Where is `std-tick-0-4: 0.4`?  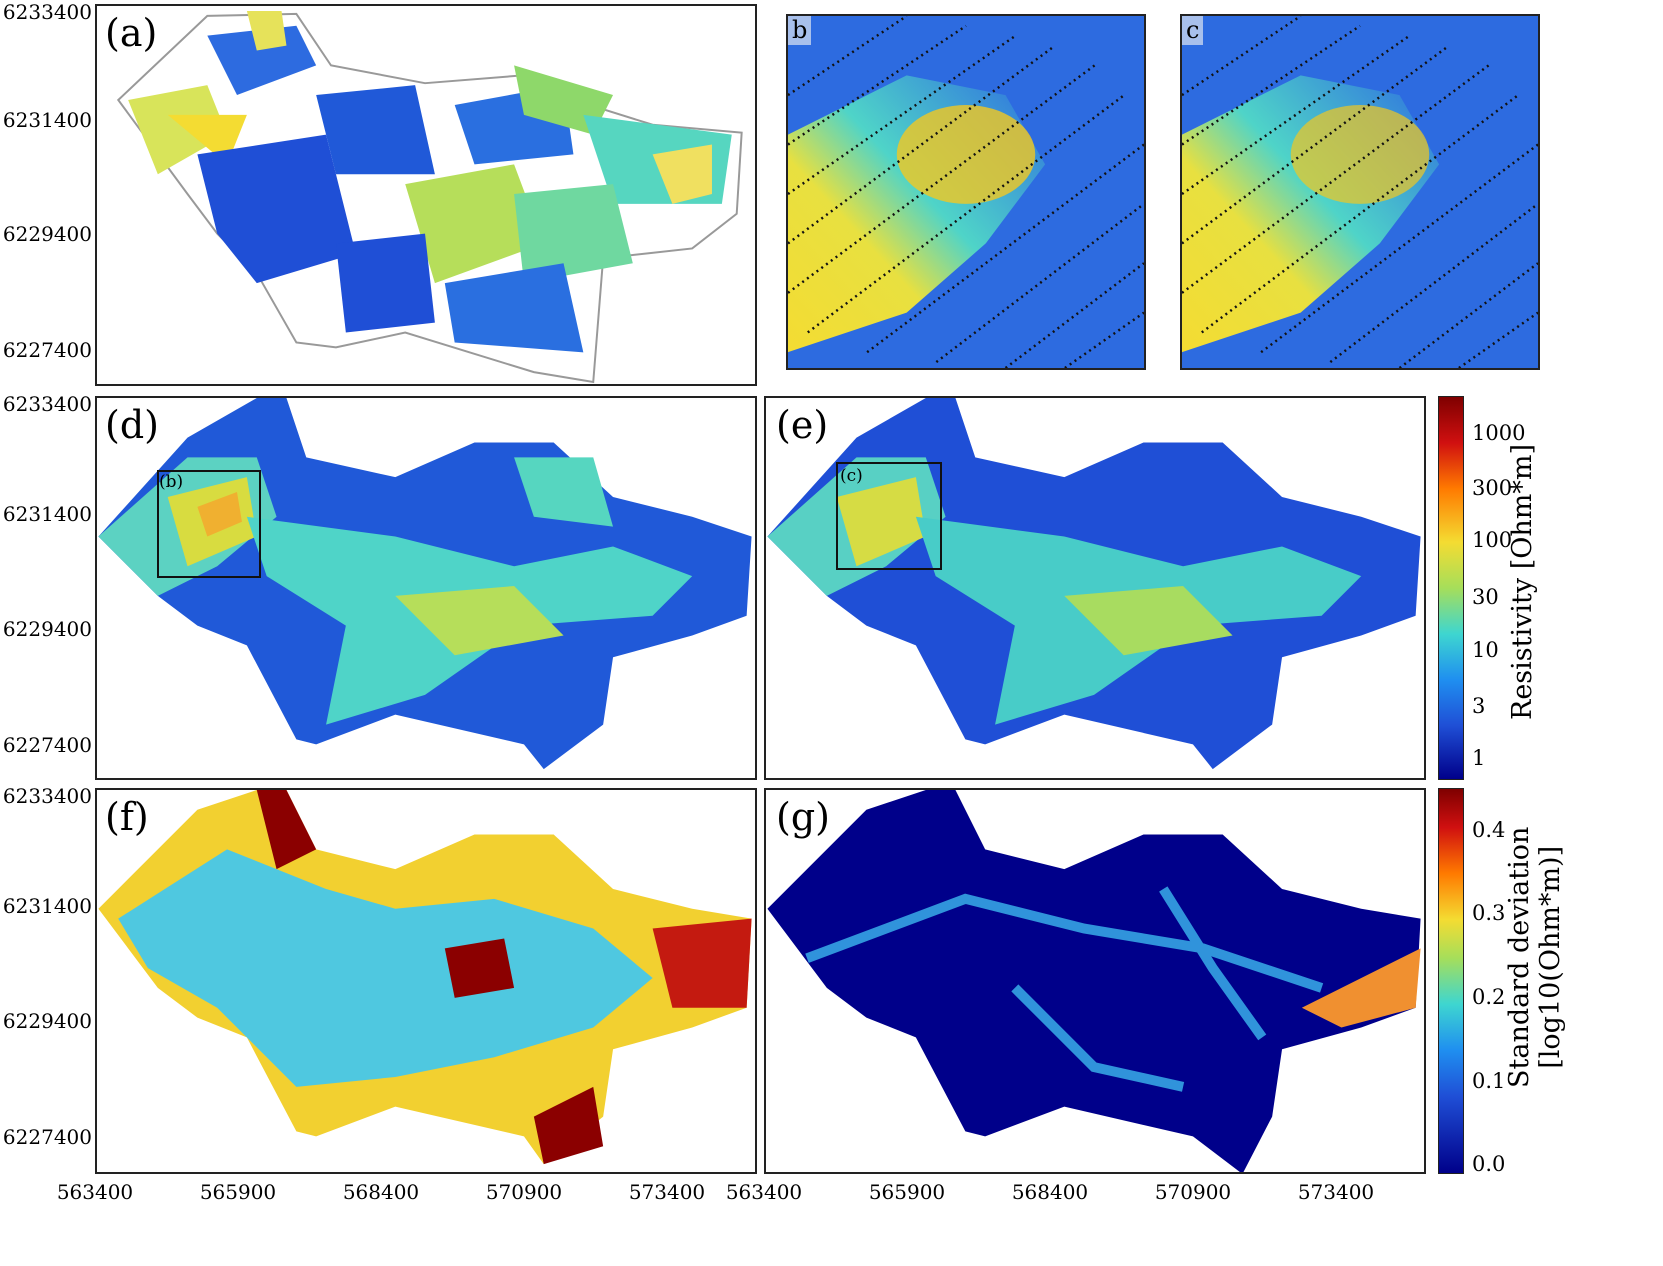 std-tick-0-4: 0.4 is located at coordinates (1489, 830).